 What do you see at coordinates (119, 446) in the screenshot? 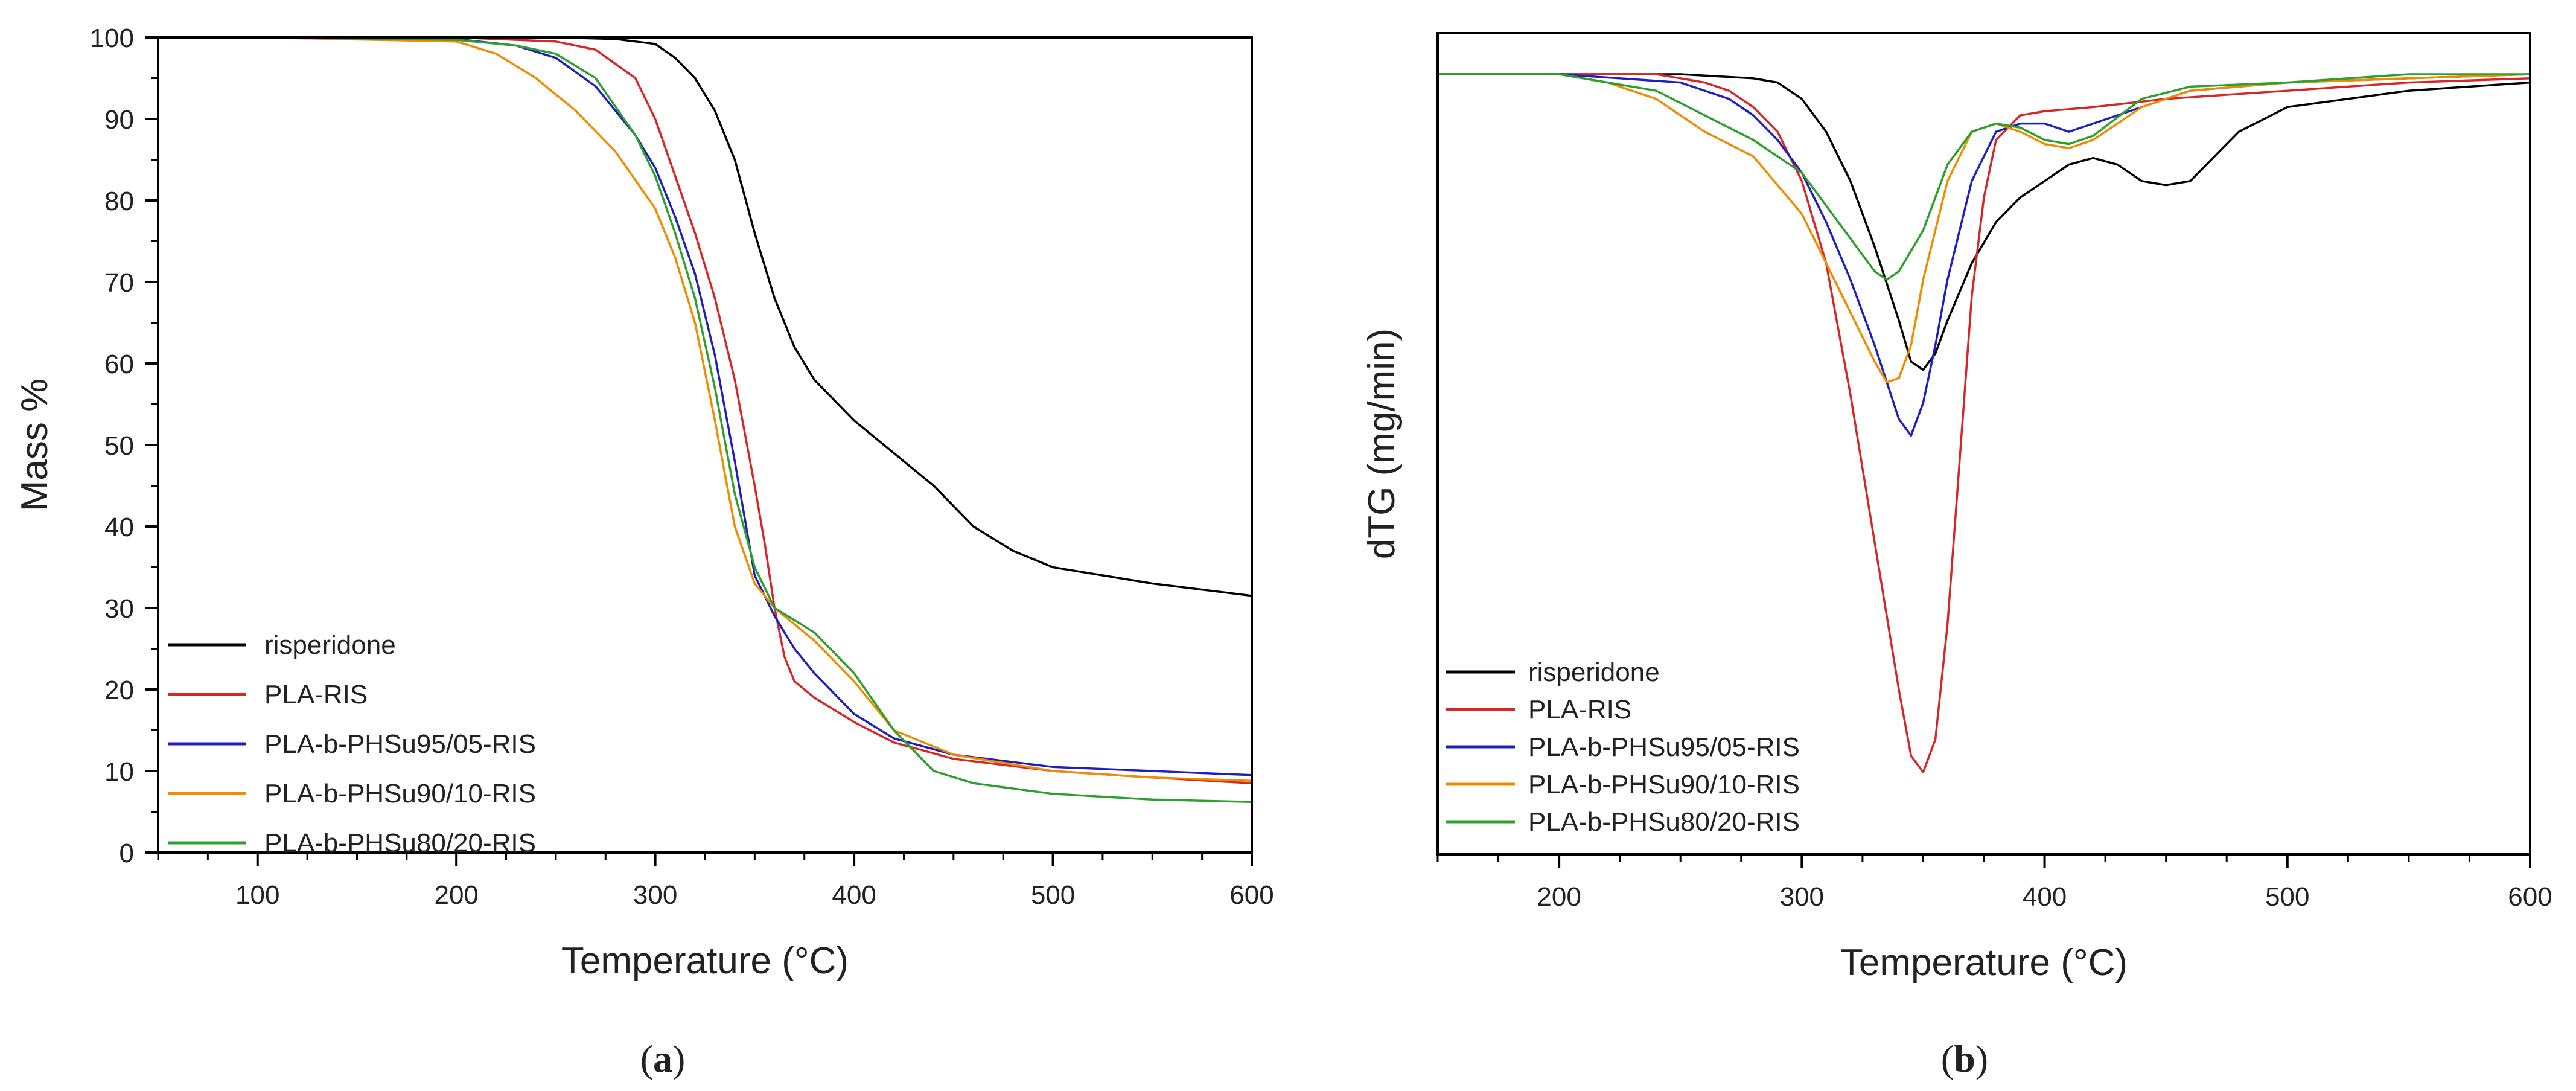
I see `y-tick-label-50: 50` at bounding box center [119, 446].